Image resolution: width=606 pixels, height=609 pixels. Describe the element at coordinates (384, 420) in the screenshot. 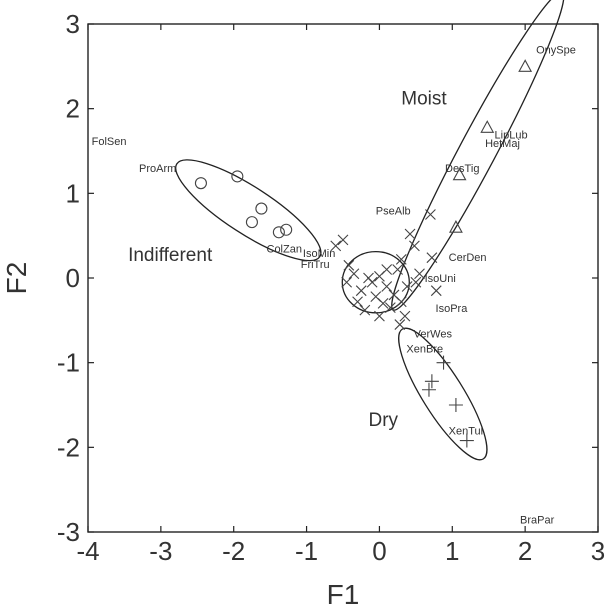

I see `dry-group-label: Dry` at that location.